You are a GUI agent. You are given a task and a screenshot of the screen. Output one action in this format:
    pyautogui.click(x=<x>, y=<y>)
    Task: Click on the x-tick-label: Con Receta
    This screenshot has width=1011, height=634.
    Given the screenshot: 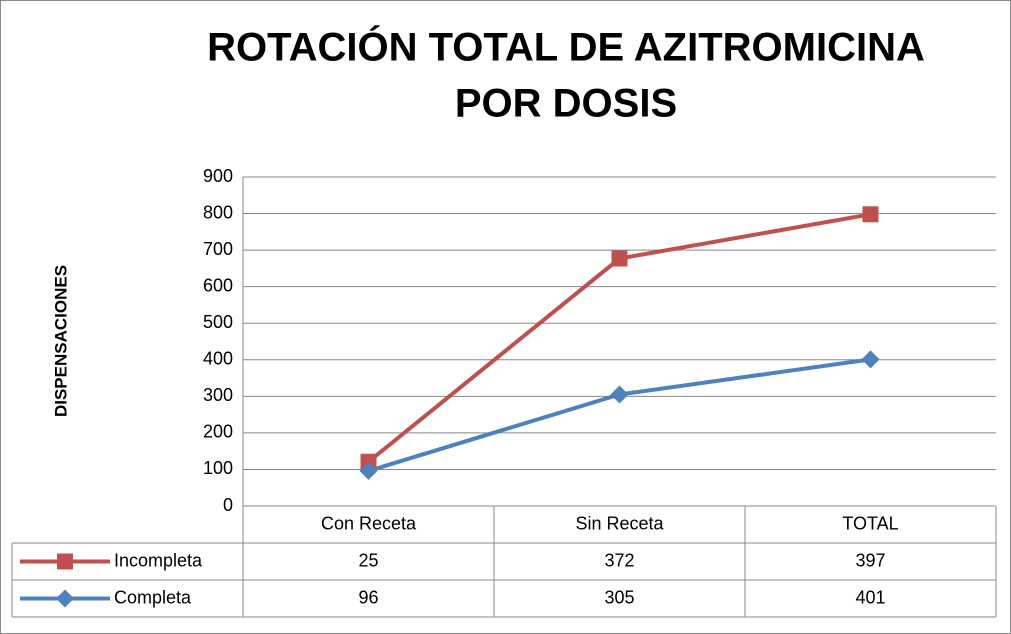 What is the action you would take?
    pyautogui.click(x=369, y=523)
    